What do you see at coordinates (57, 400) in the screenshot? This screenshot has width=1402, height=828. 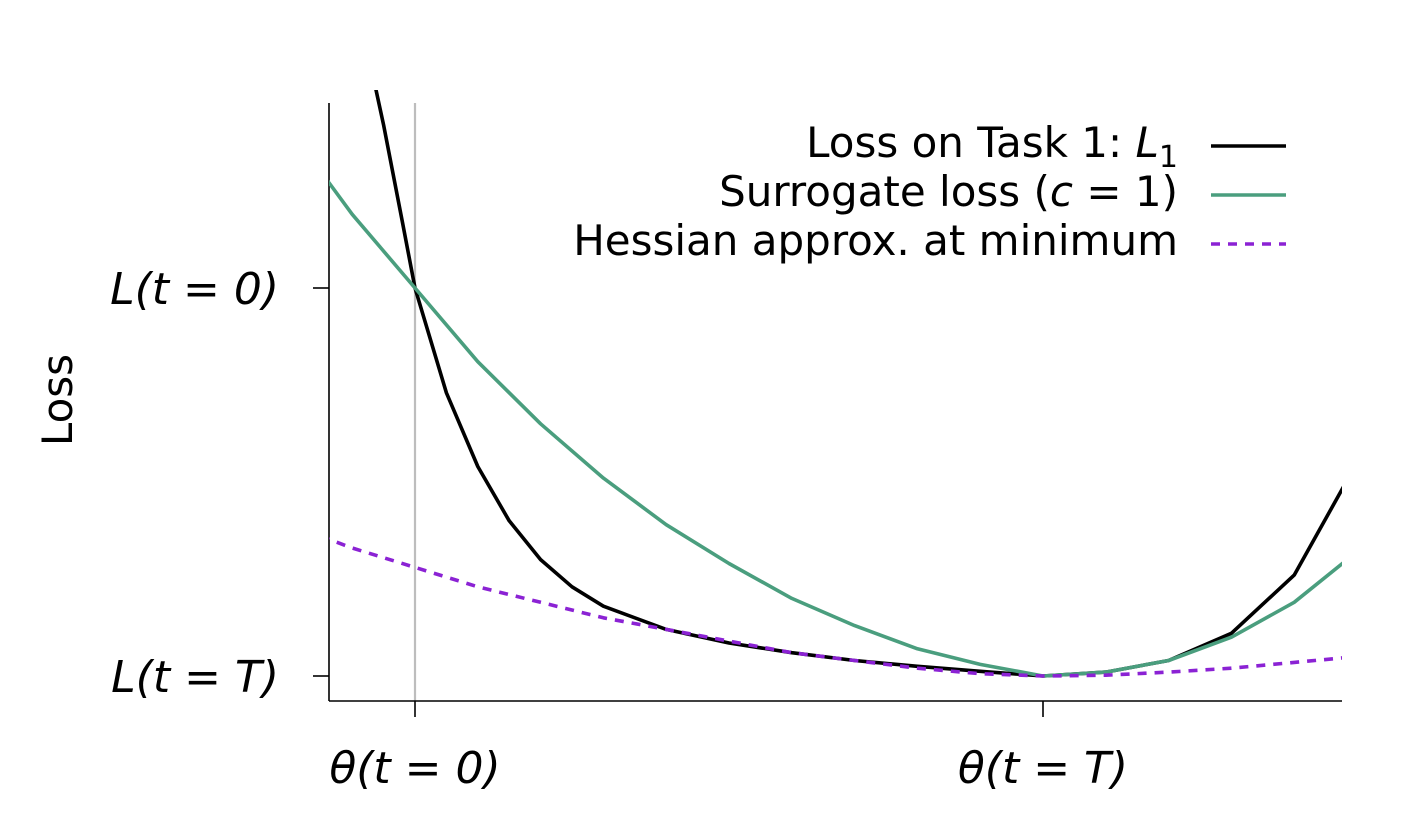 I see `y-axis-label: Loss` at bounding box center [57, 400].